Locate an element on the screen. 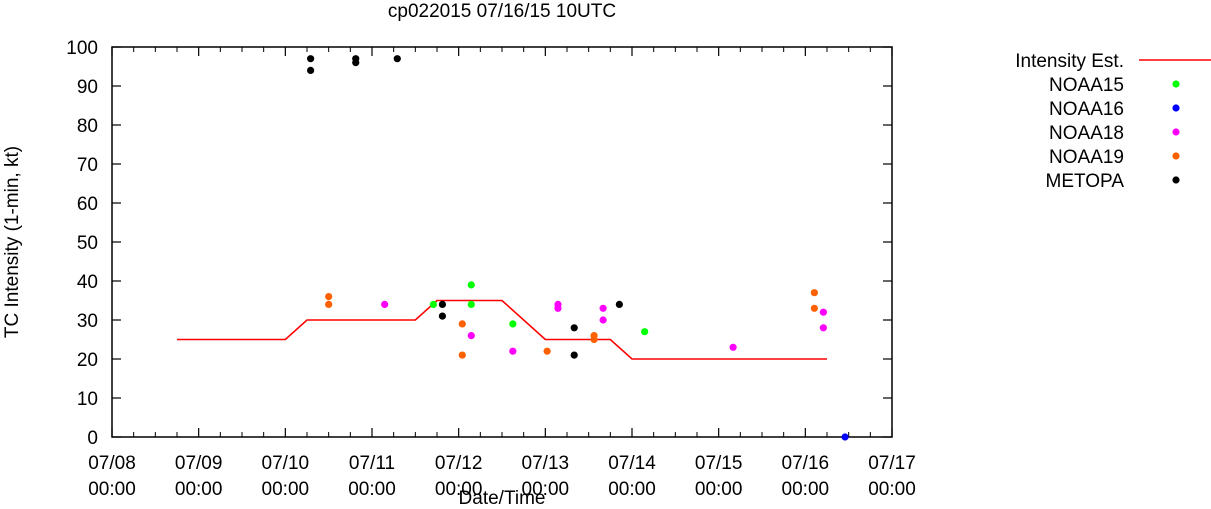  y-tick-label: 90 is located at coordinates (87, 87).